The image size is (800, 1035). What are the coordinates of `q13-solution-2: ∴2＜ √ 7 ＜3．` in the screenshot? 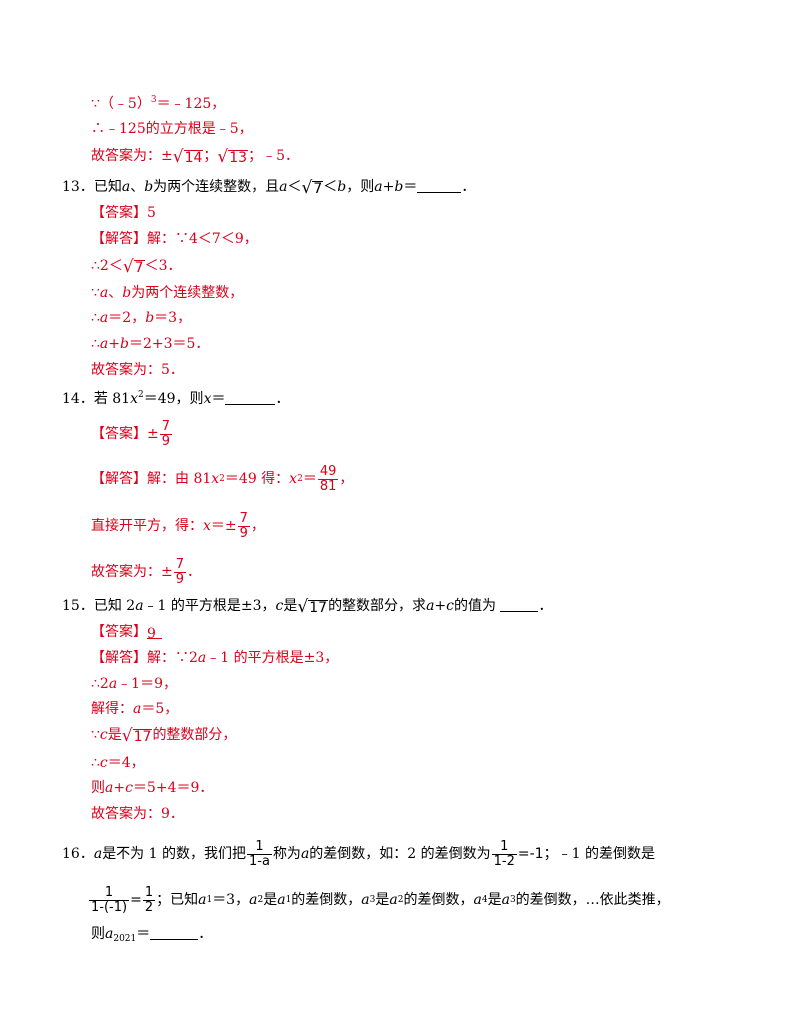 It's located at (136, 266).